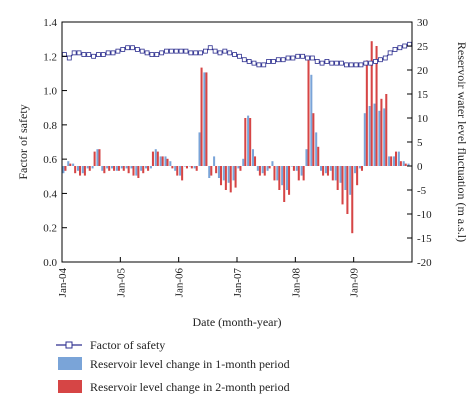 This screenshot has width=474, height=413. Describe the element at coordinates (50, 92) in the screenshot. I see `y-left-tick-label: 1.0` at that location.